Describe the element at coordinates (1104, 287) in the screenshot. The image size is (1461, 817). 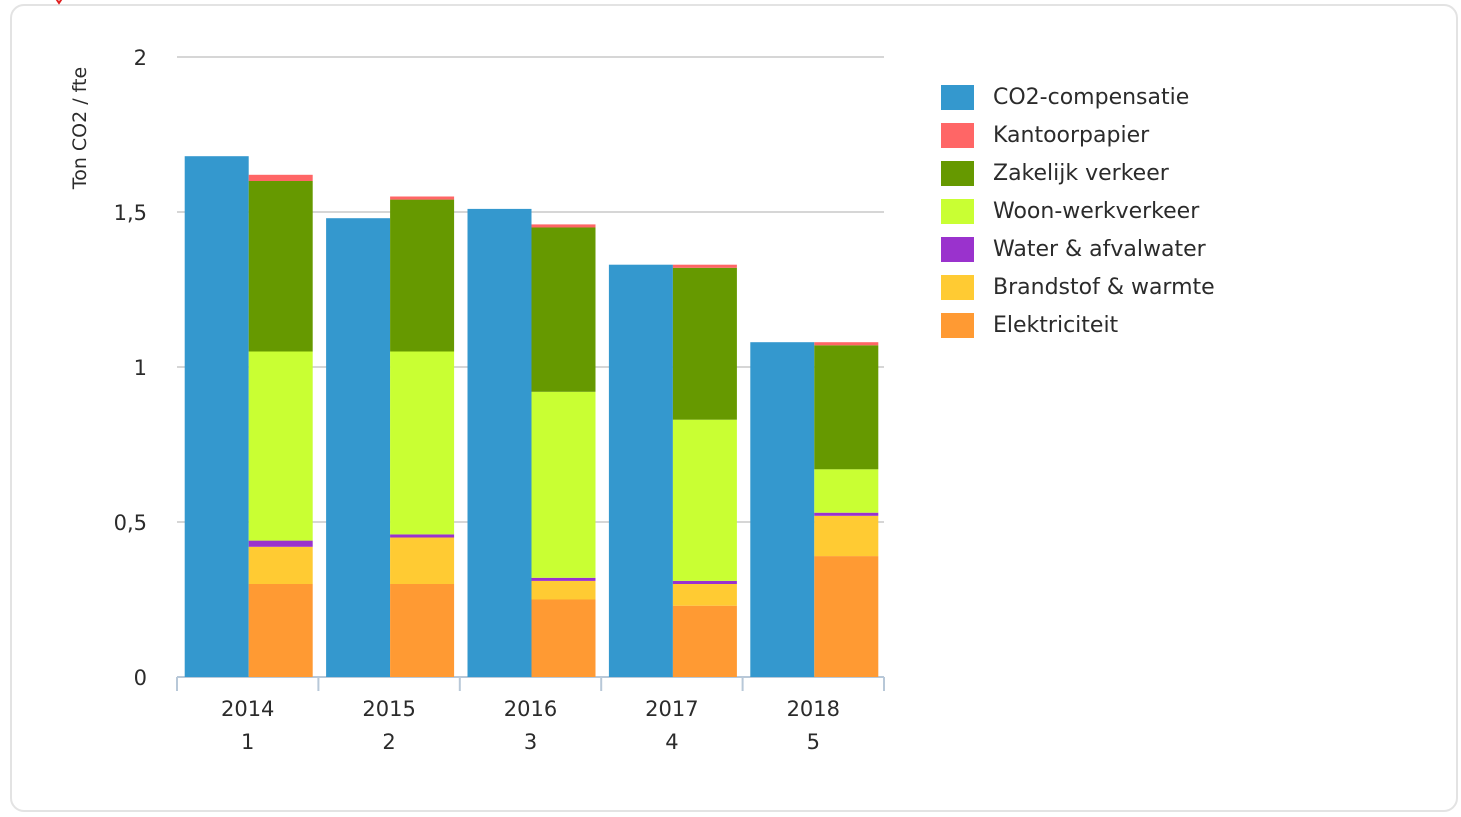
I see `legend-label: Brandstof & warmte` at that location.